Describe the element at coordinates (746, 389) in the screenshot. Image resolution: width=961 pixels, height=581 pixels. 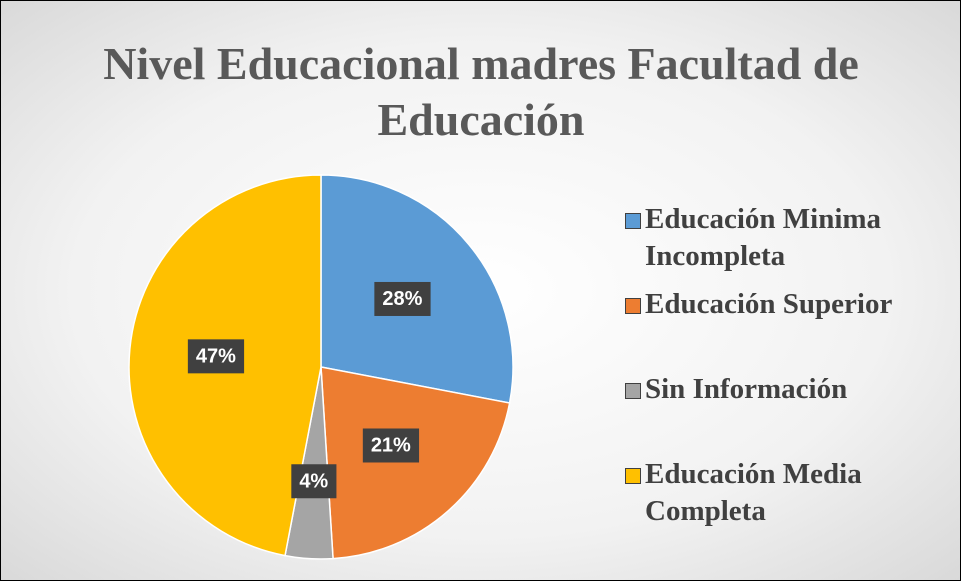
I see `legend-label: Sin Información` at that location.